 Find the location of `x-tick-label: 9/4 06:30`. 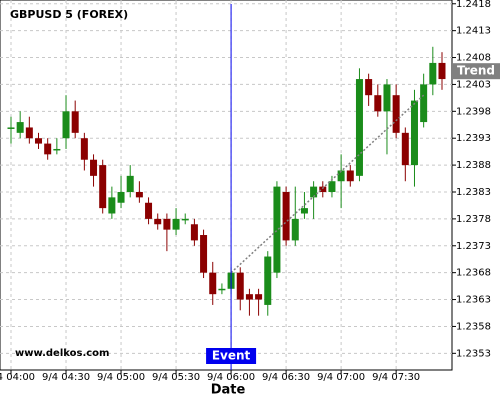

x-tick-label: 9/4 06:30 is located at coordinates (286, 377).